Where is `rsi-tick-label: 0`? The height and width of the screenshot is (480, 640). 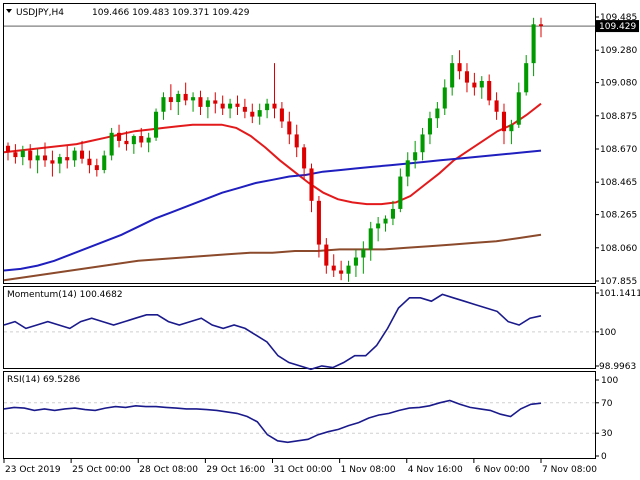
rsi-tick-label: 0 is located at coordinates (604, 457).